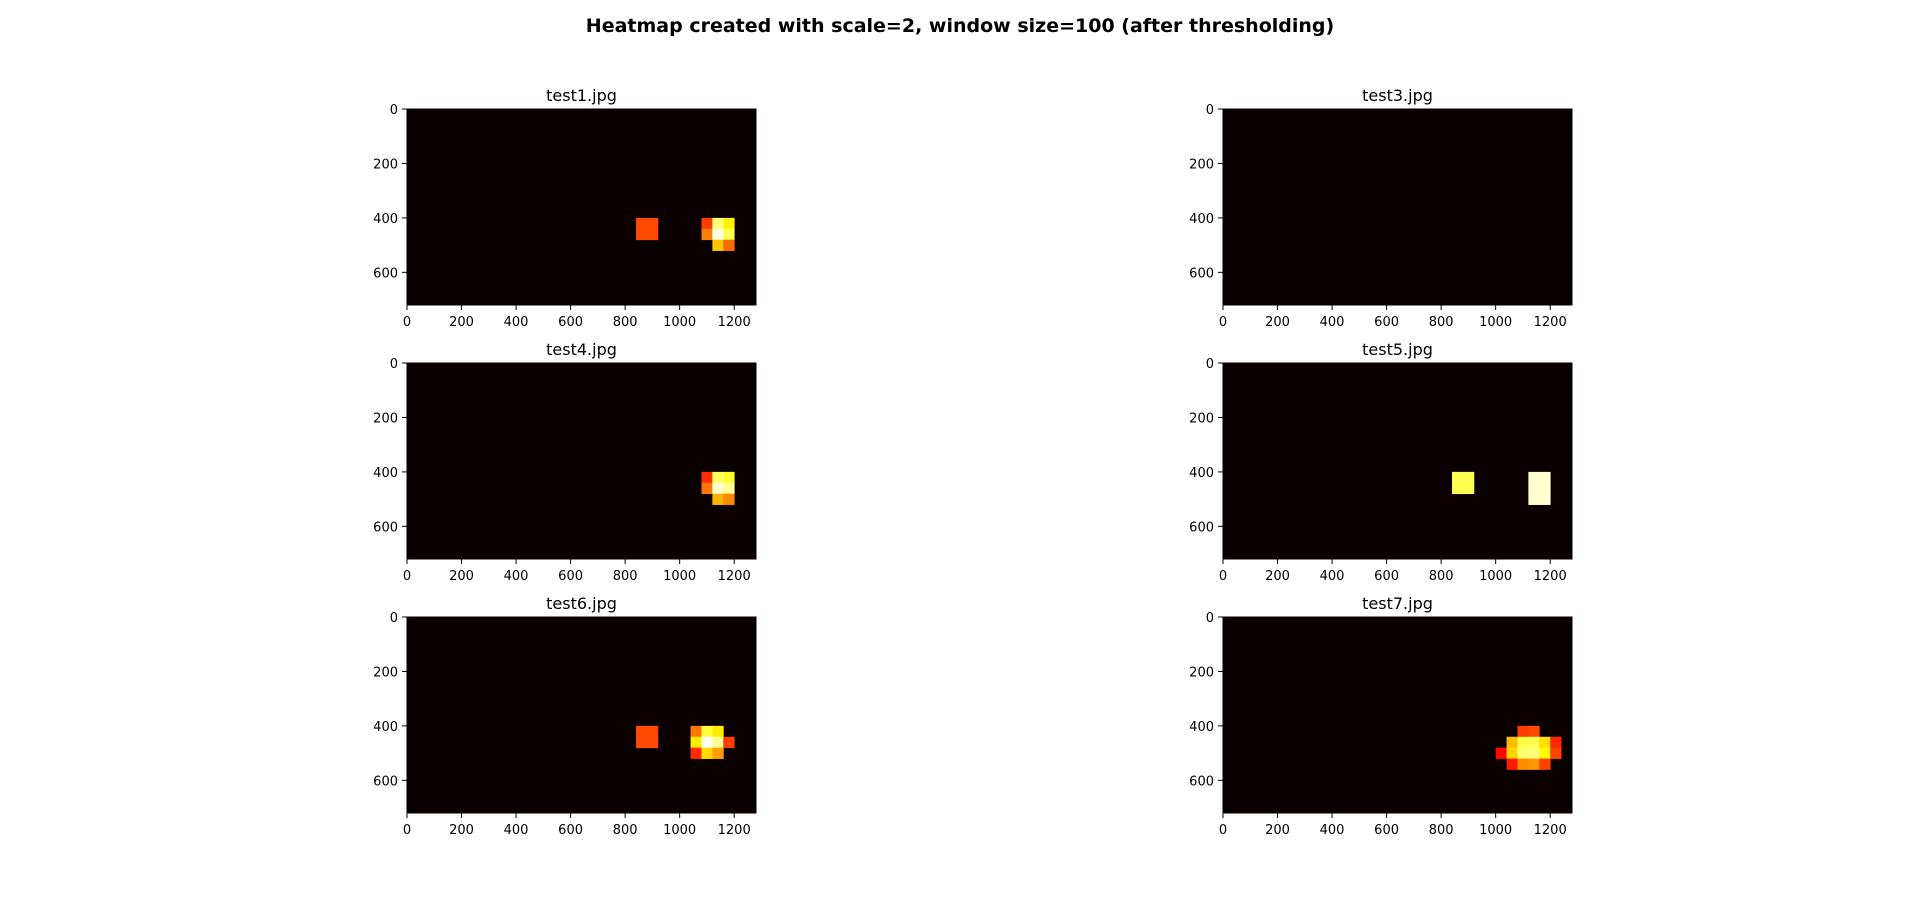 This screenshot has height=910, width=1920. I want to click on subplot-title: test6.jpg, so click(581, 603).